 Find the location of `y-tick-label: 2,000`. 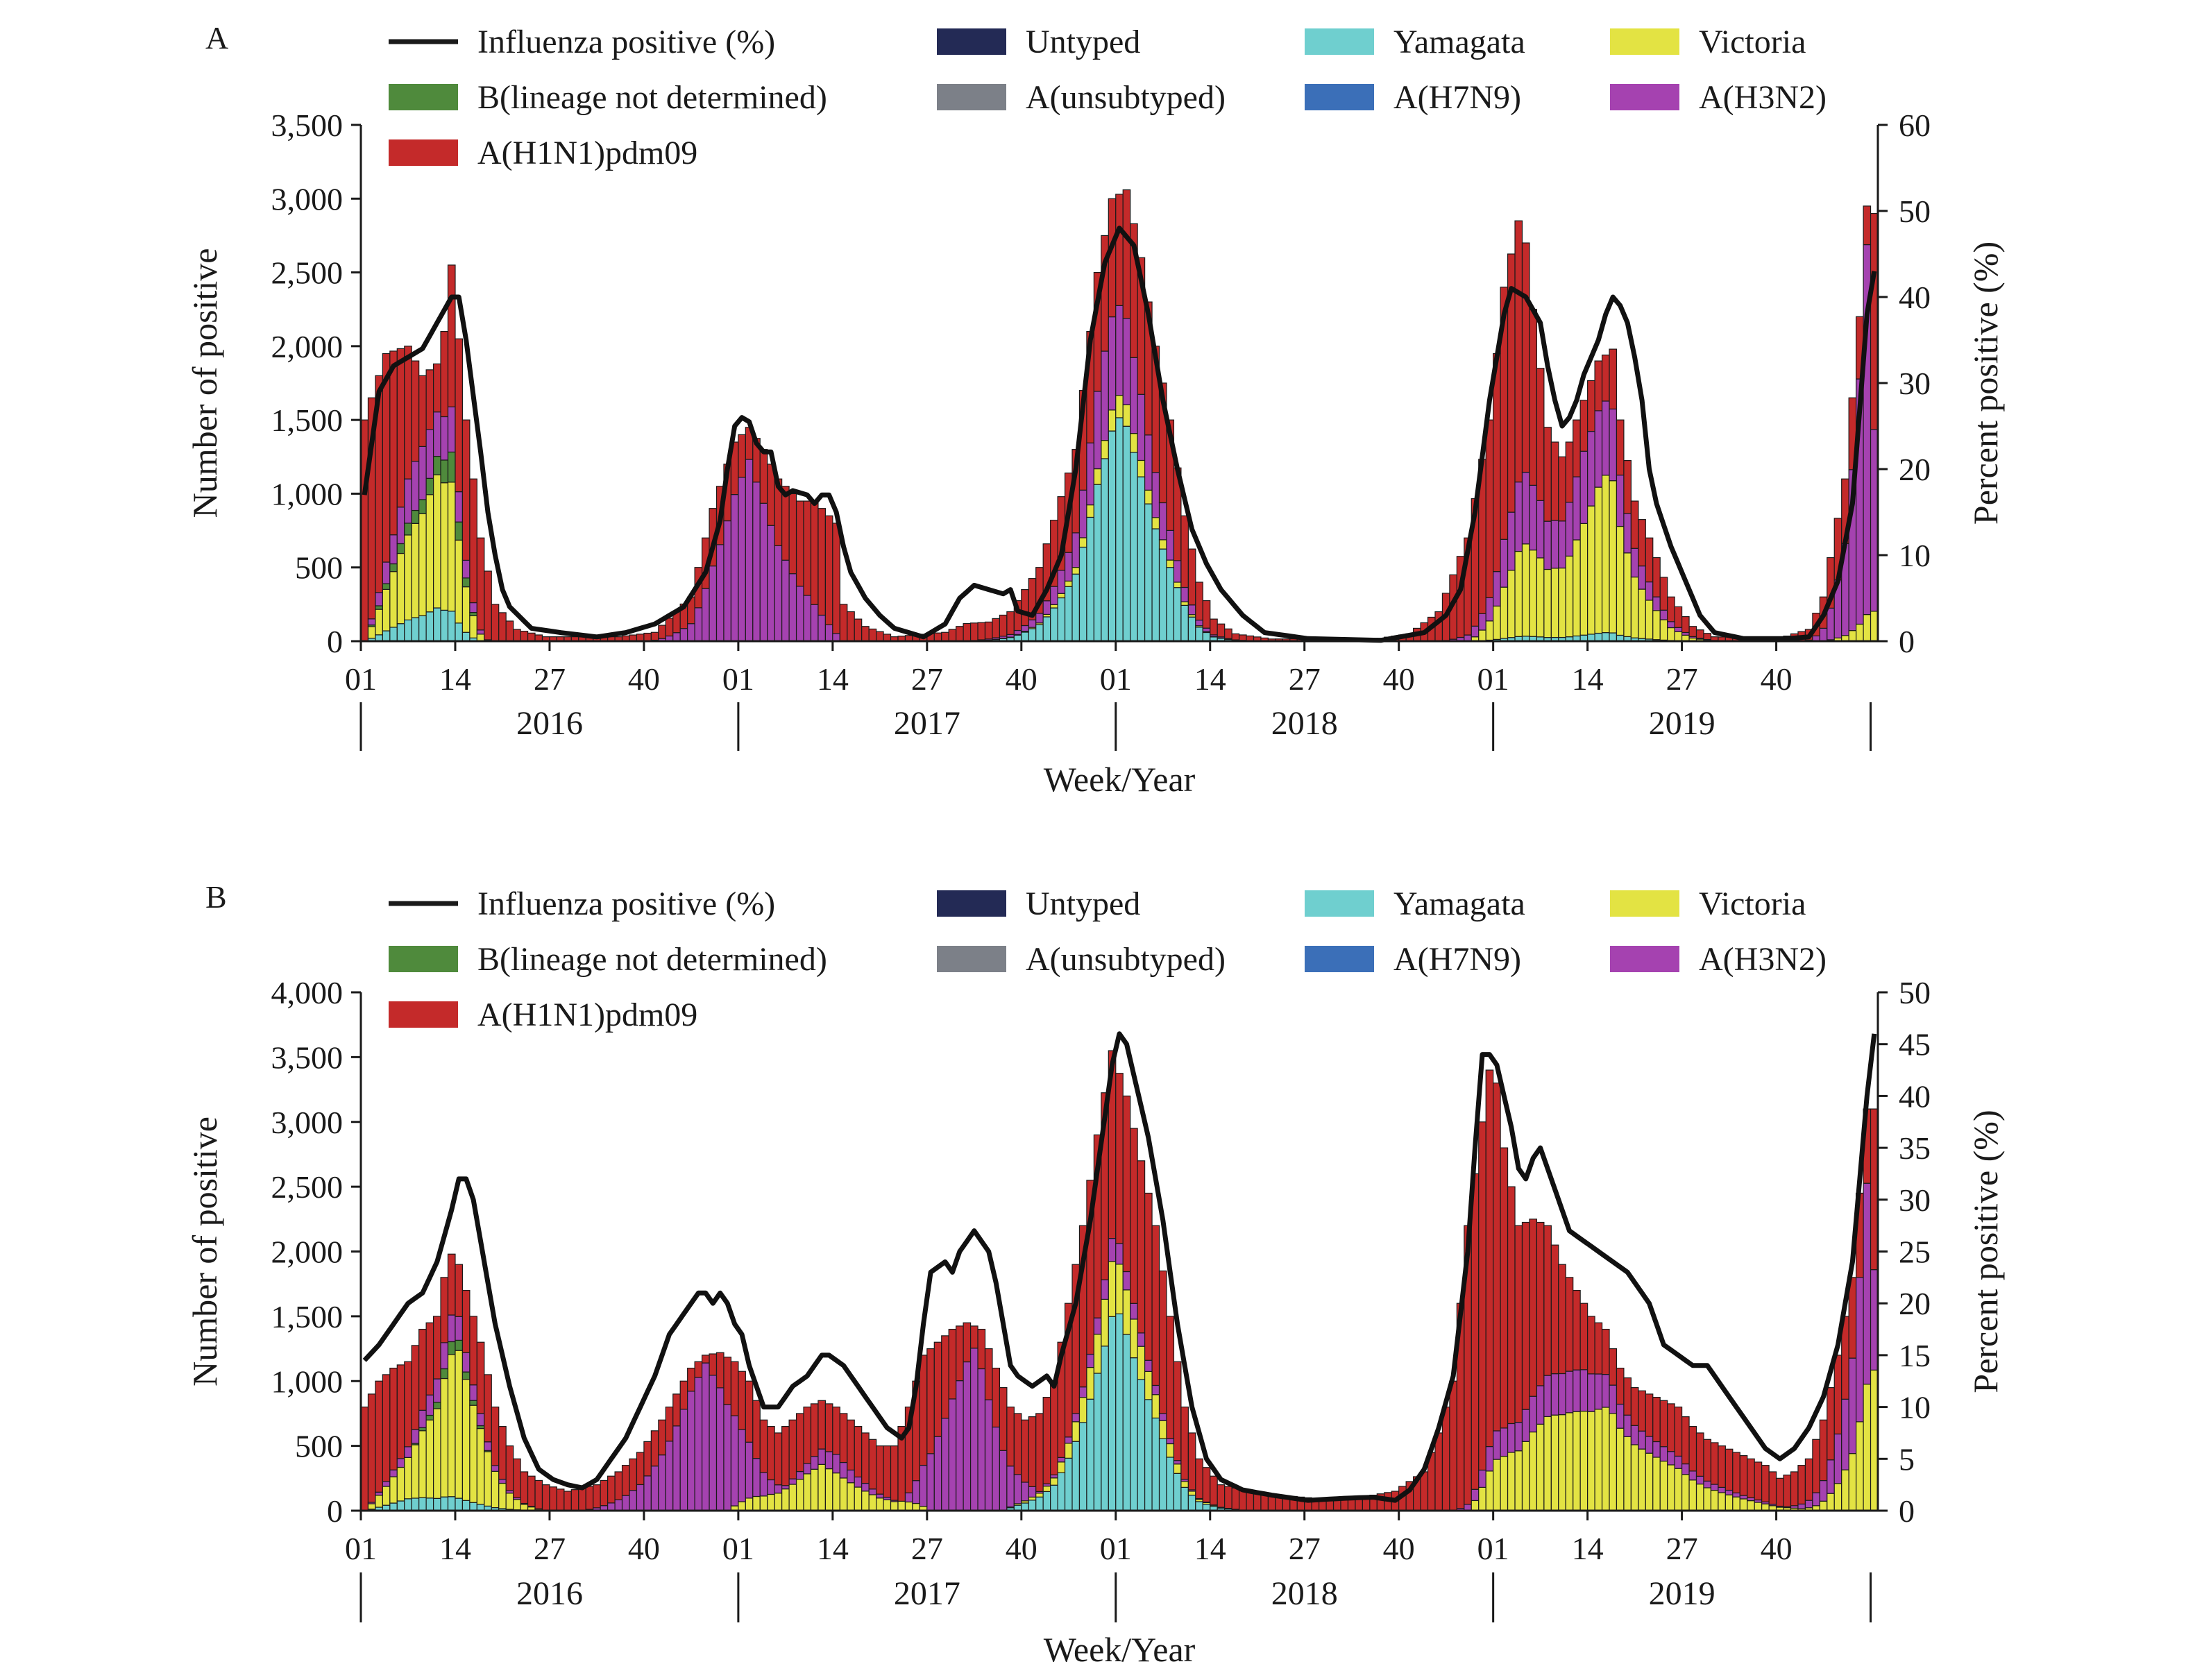

y-tick-label: 2,000 is located at coordinates (307, 1252).